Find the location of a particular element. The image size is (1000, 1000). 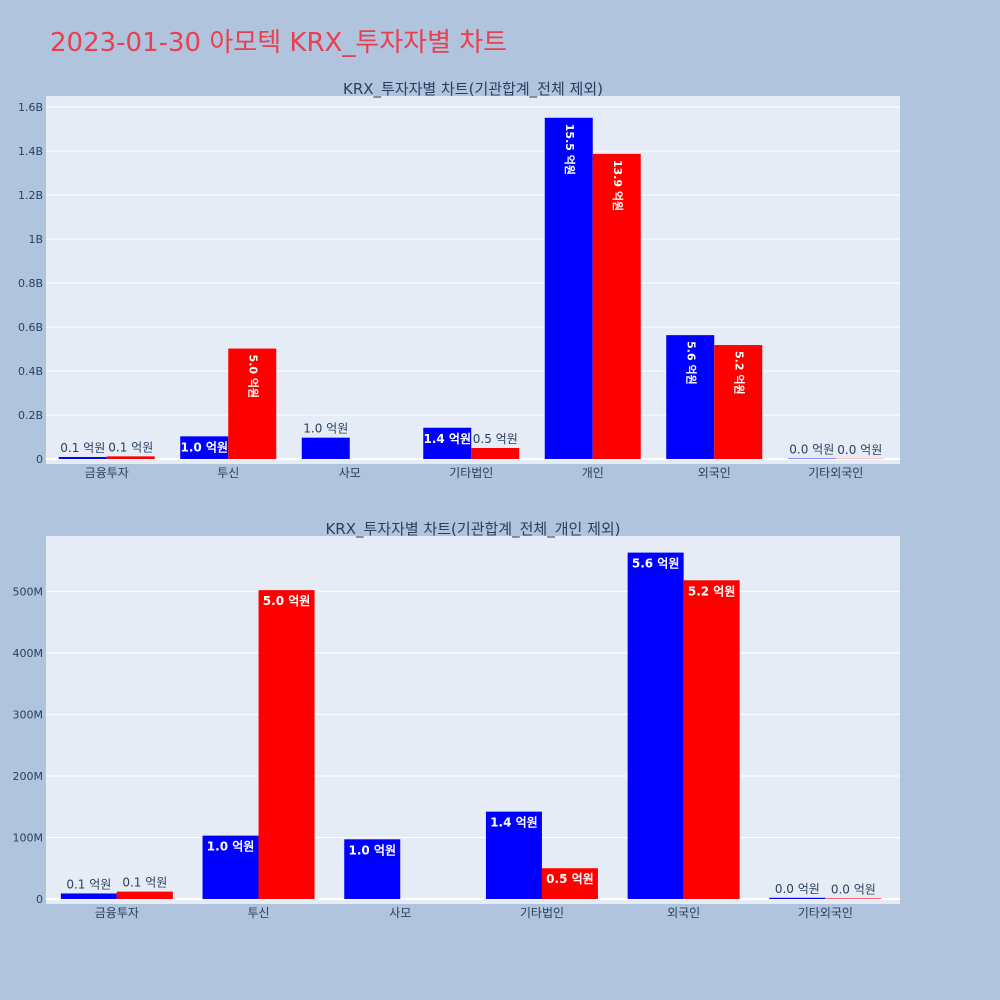

x-tick-label: 개인 is located at coordinates (593, 473).